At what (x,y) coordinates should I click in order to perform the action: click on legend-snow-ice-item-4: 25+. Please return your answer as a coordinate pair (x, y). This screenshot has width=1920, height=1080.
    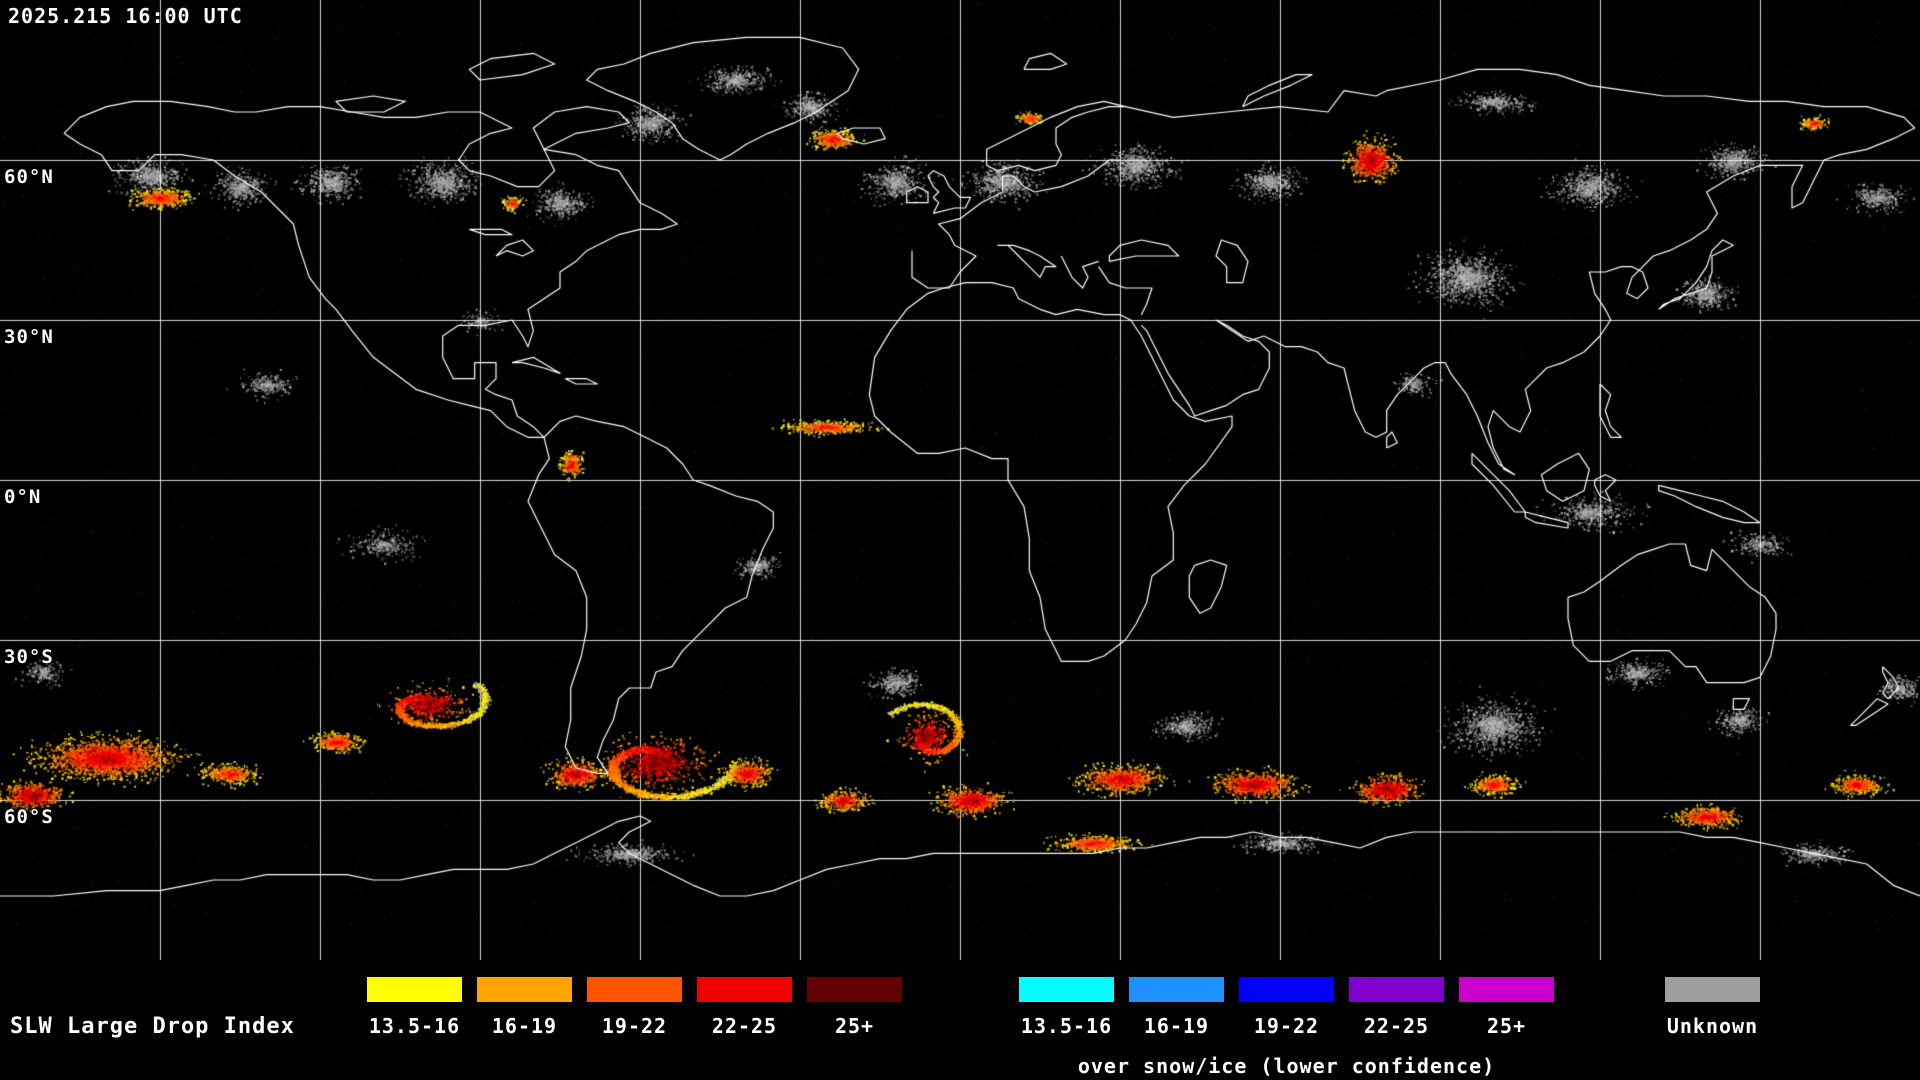
    Looking at the image, I should click on (1506, 1007).